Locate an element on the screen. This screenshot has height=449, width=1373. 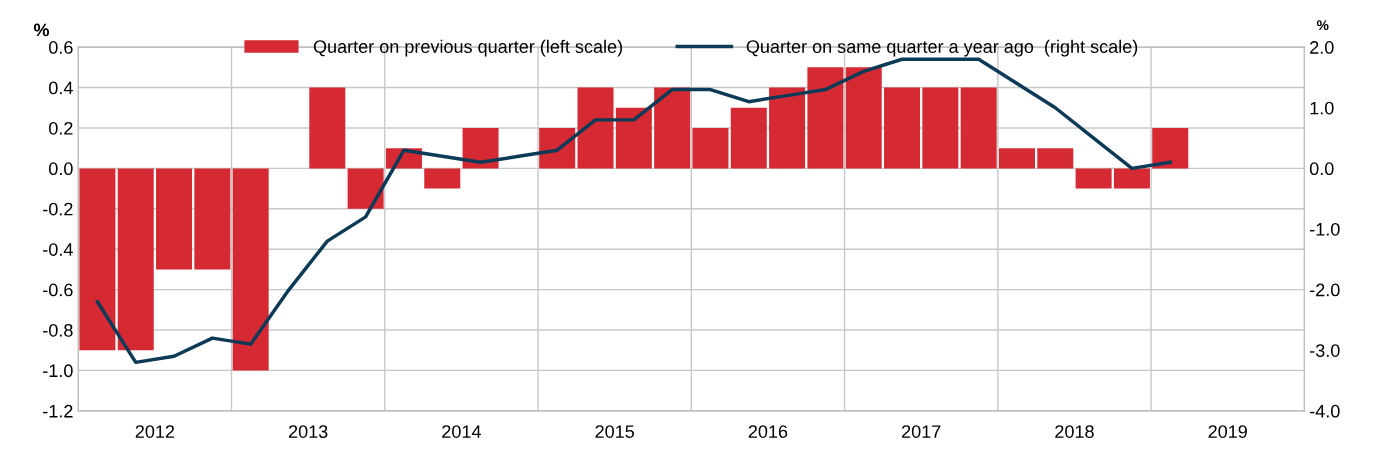
x-tick-label: 2018 is located at coordinates (1074, 431).